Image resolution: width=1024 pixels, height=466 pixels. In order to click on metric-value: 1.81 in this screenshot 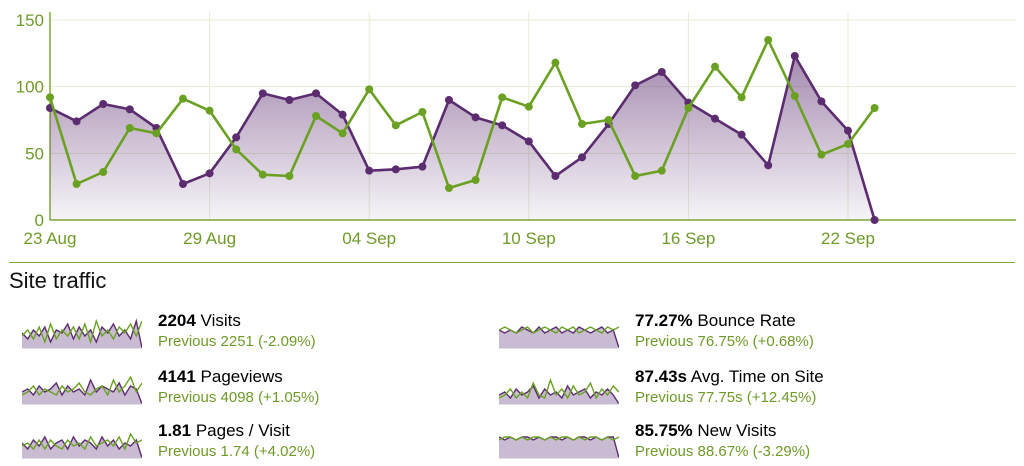, I will do `click(175, 430)`.